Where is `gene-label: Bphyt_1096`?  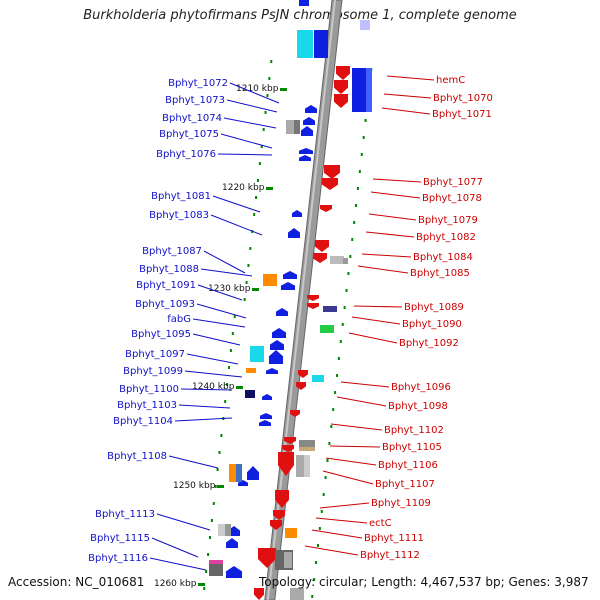
gene-label: Bphyt_1096 is located at coordinates (421, 387).